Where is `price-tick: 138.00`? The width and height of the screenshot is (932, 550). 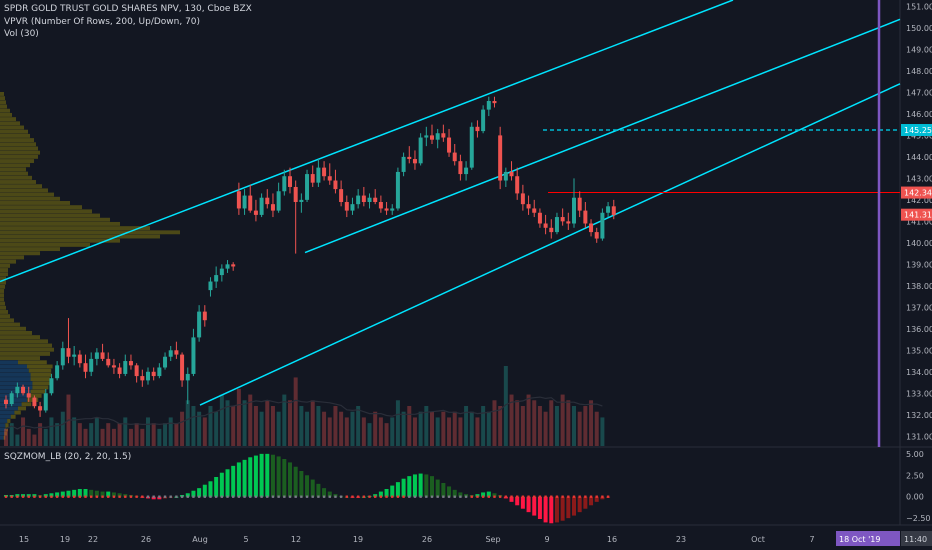
price-tick: 138.00 is located at coordinates (919, 286).